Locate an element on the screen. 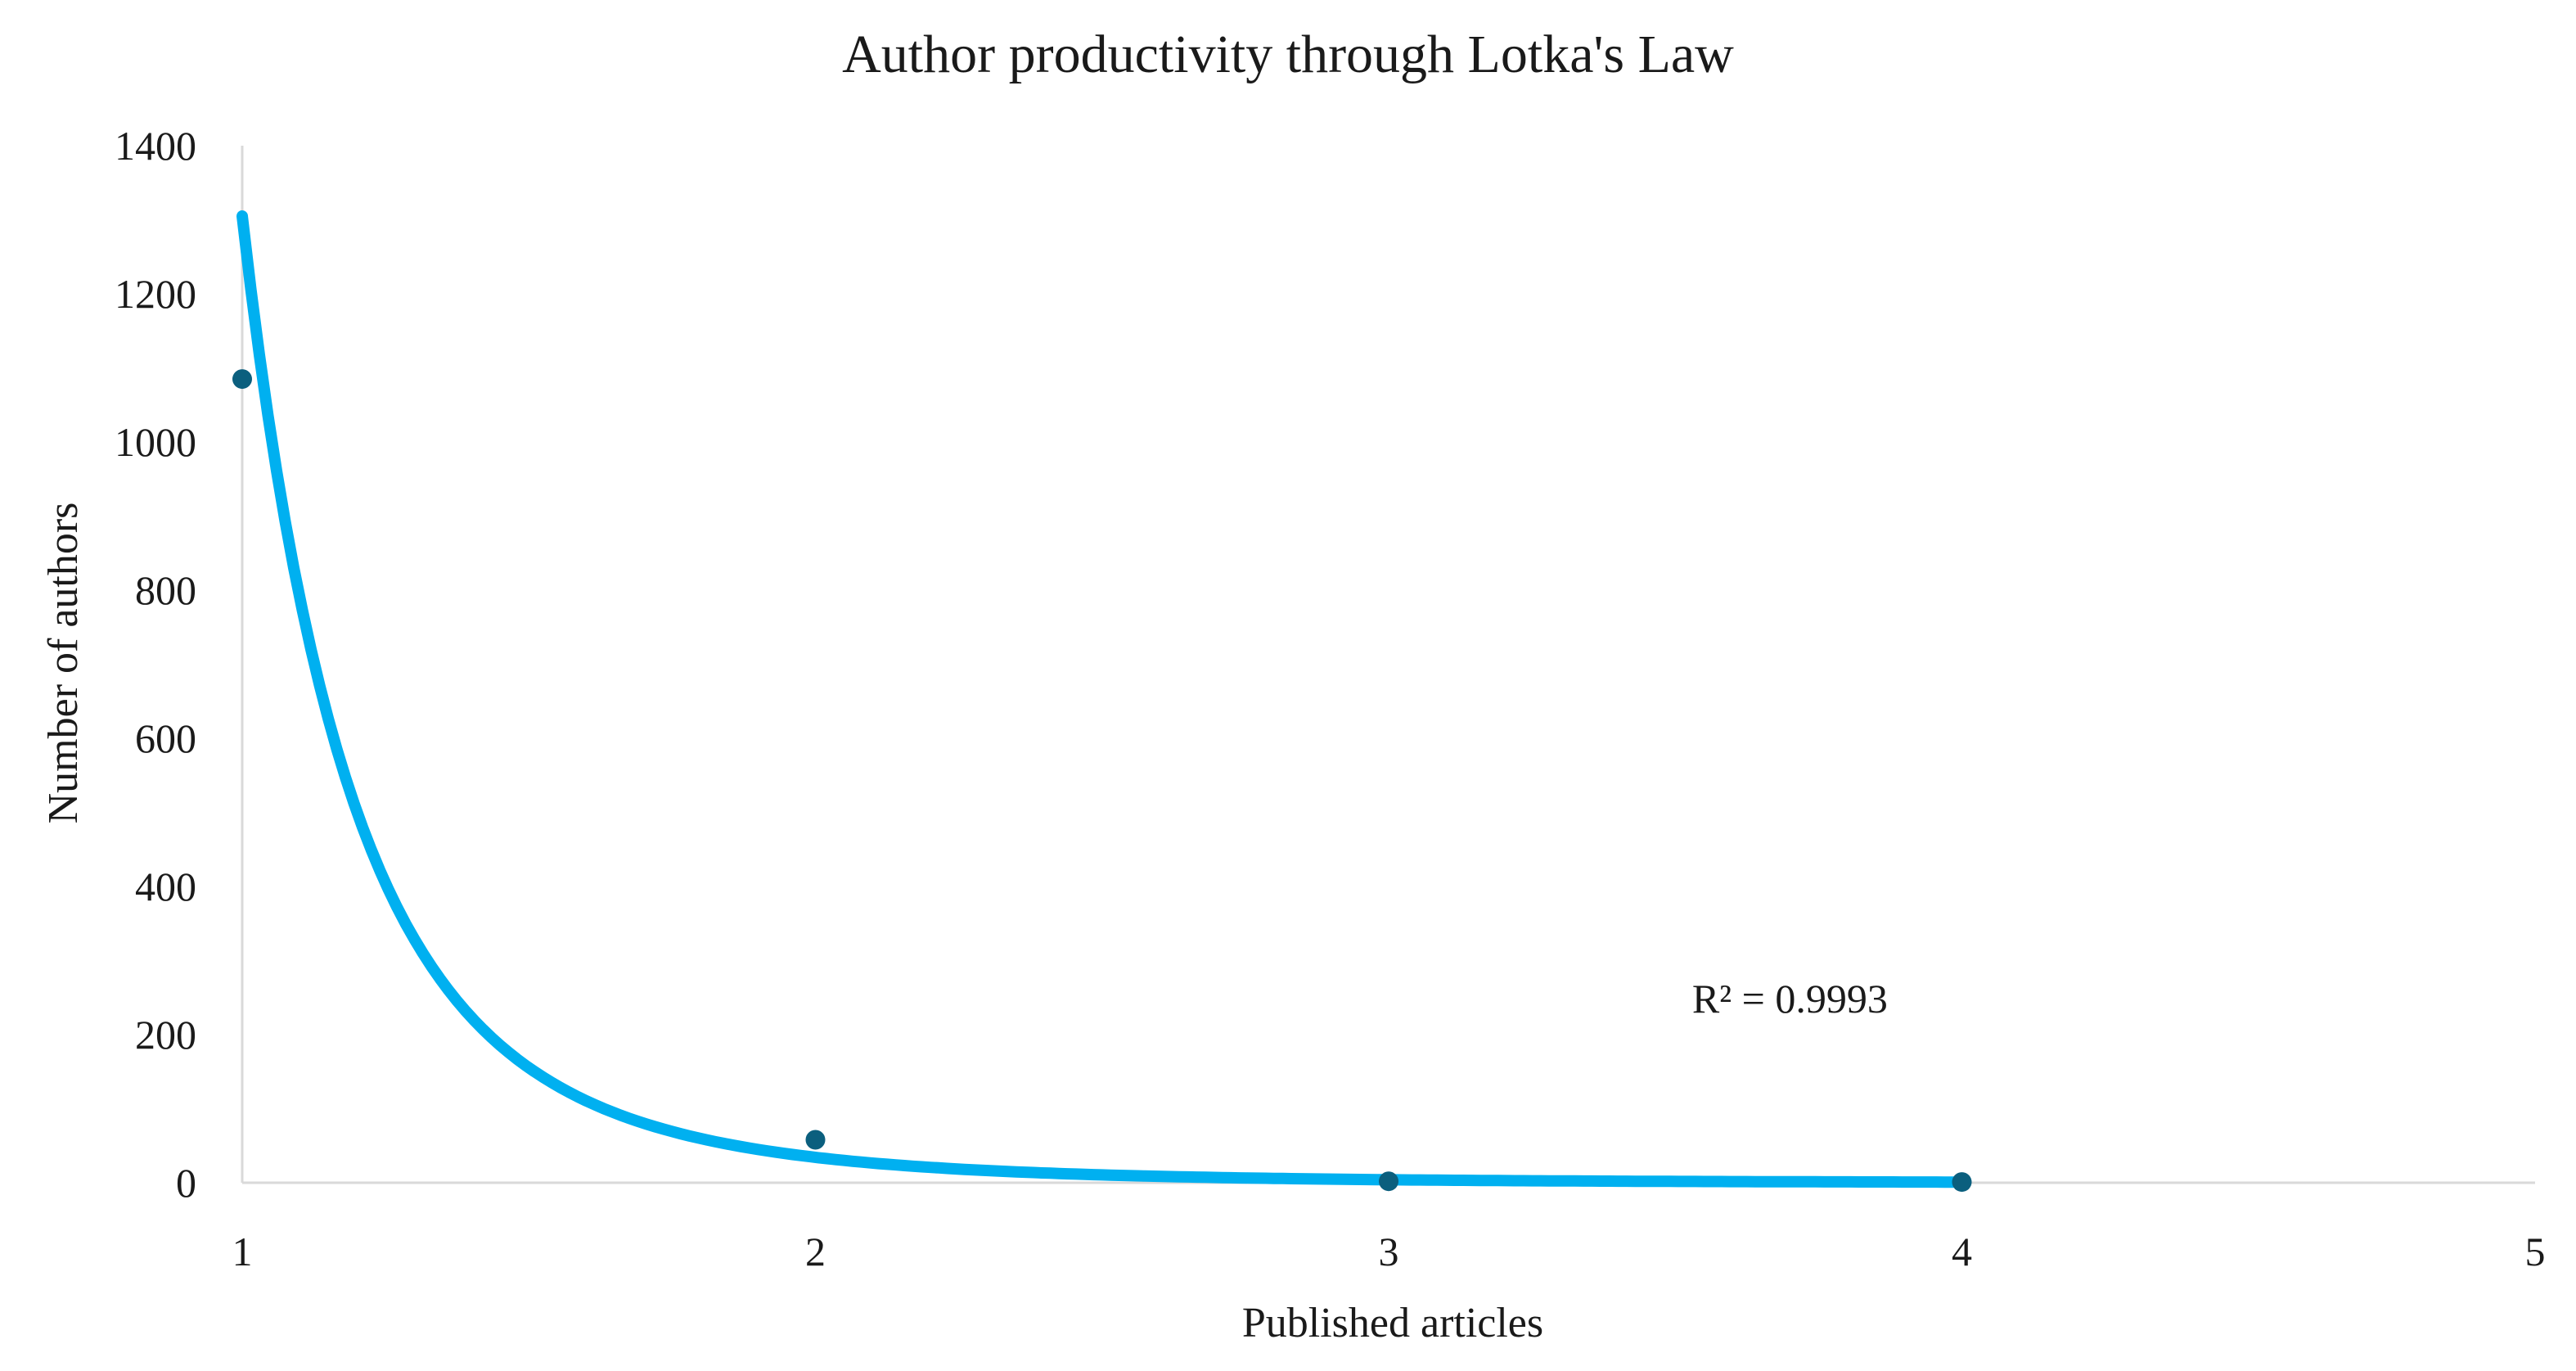  y-tick-label: 800 is located at coordinates (165, 590).